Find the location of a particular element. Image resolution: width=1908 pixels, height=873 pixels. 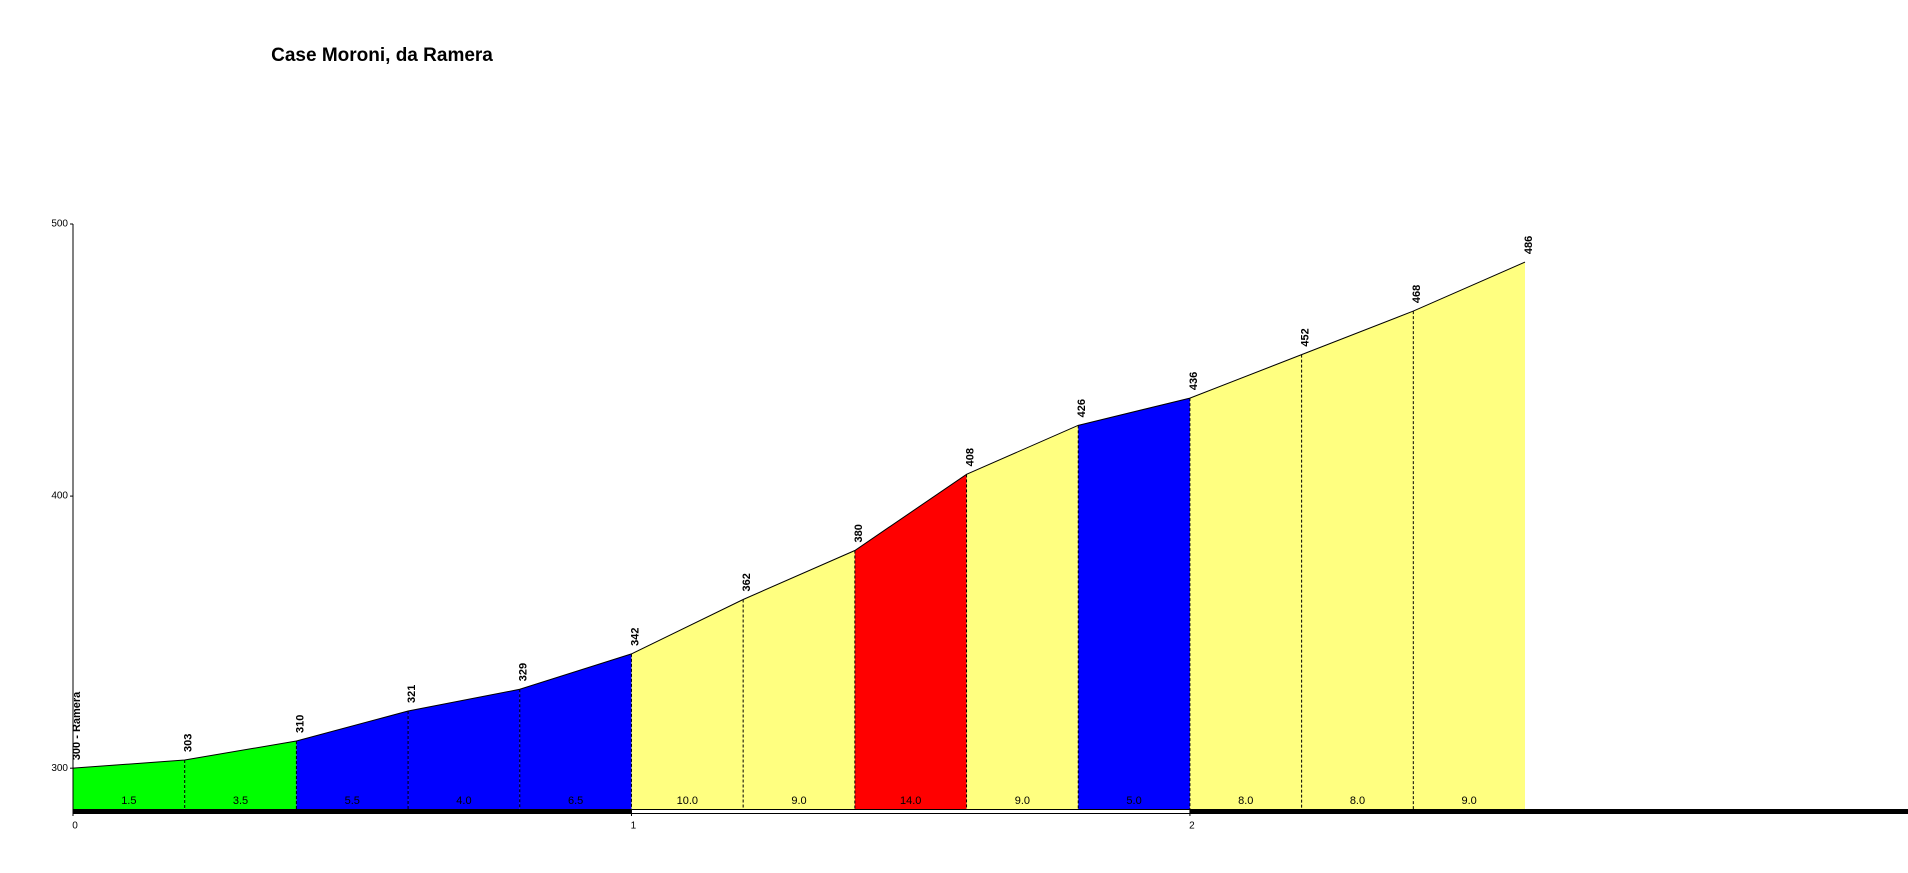

gradient-label: 4.0 is located at coordinates (463, 801).